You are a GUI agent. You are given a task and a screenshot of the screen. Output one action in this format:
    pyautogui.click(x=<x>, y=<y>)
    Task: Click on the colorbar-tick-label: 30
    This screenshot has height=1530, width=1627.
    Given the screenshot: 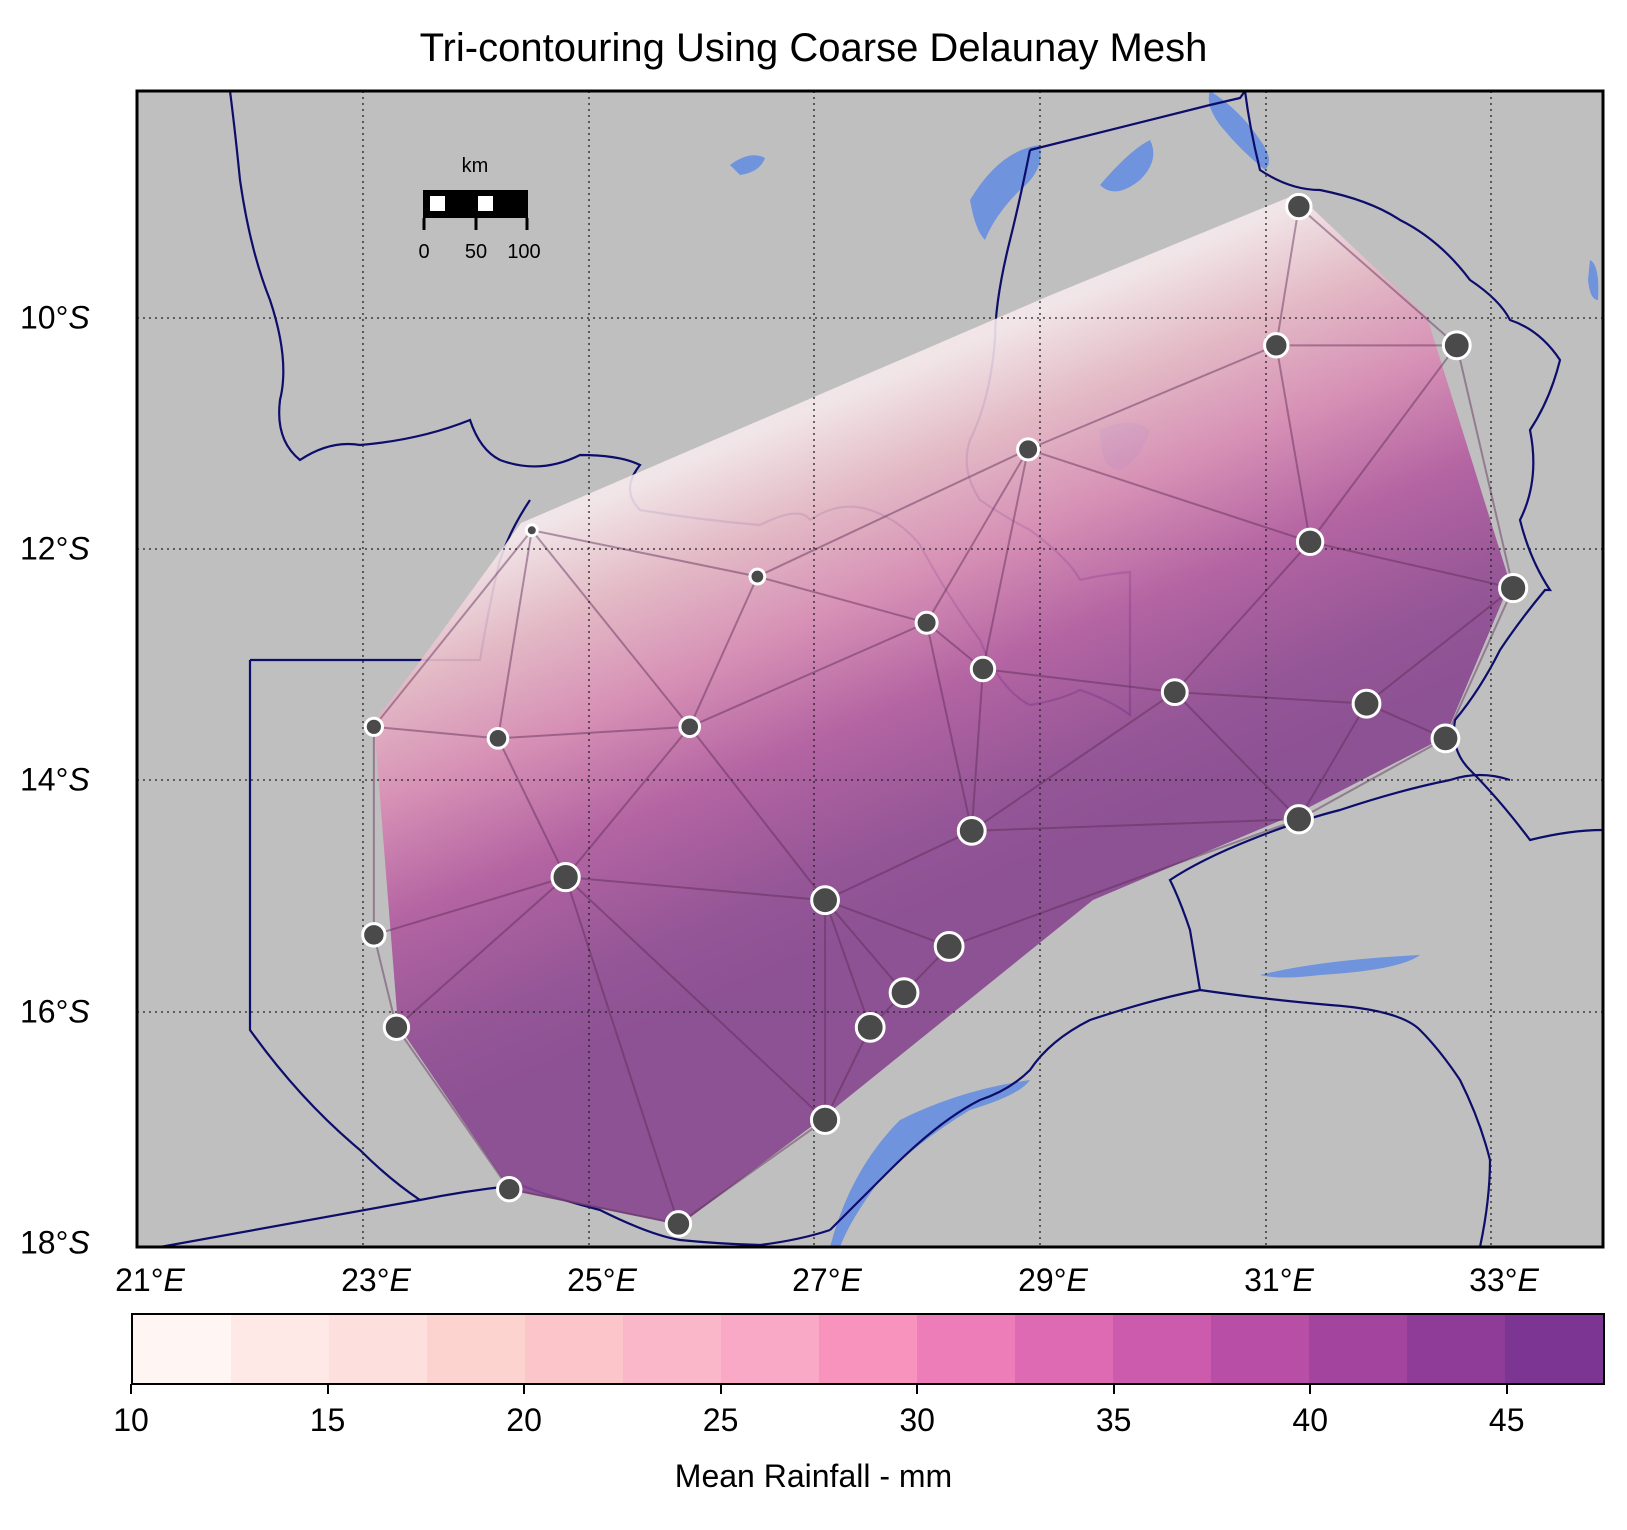 What is the action you would take?
    pyautogui.click(x=917, y=1420)
    